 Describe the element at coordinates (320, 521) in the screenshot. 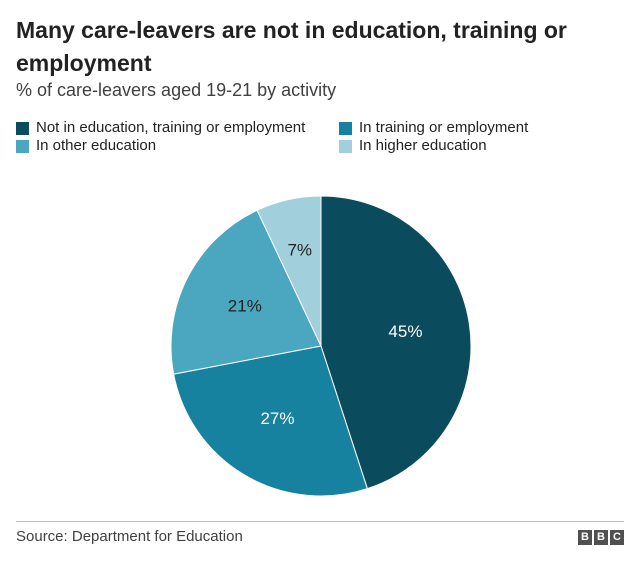

I see `footer-divider` at that location.